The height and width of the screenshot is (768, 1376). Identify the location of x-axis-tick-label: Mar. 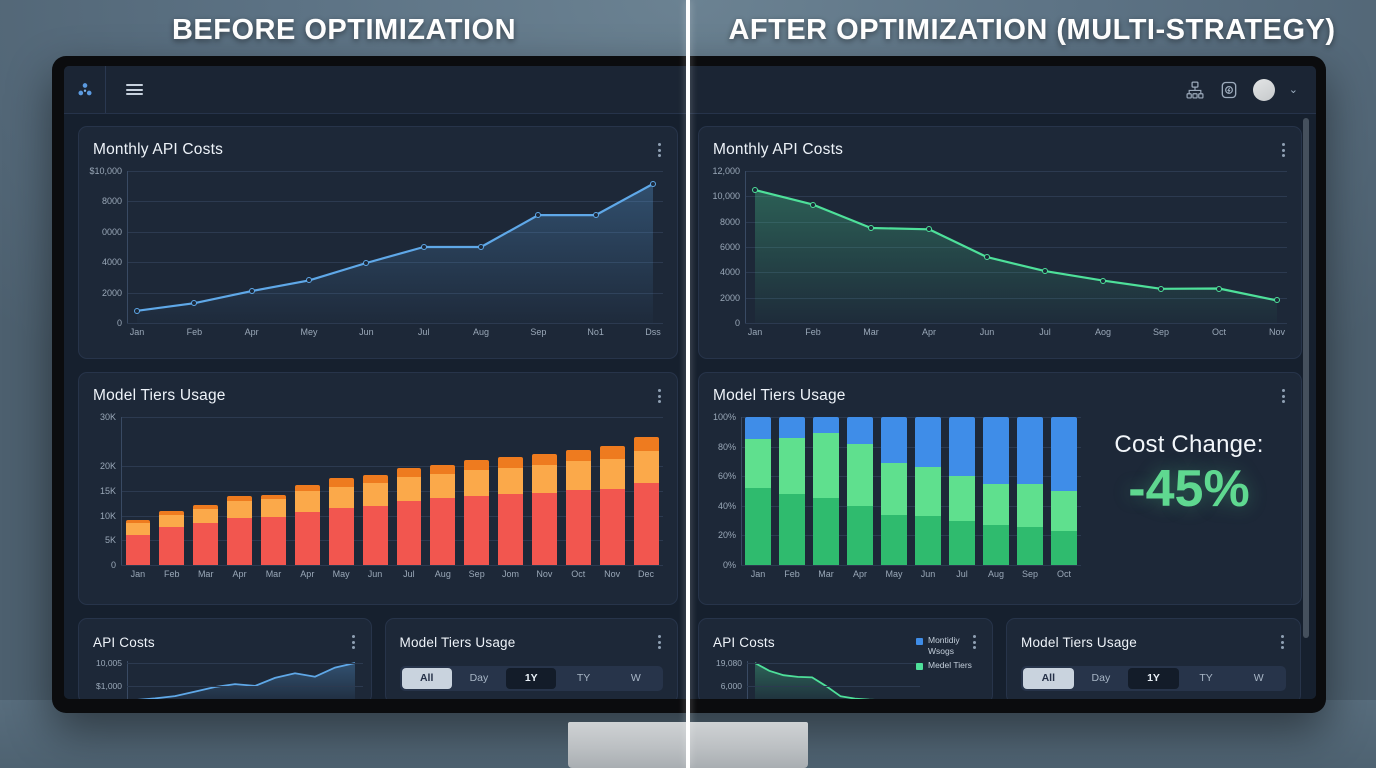
(871, 332).